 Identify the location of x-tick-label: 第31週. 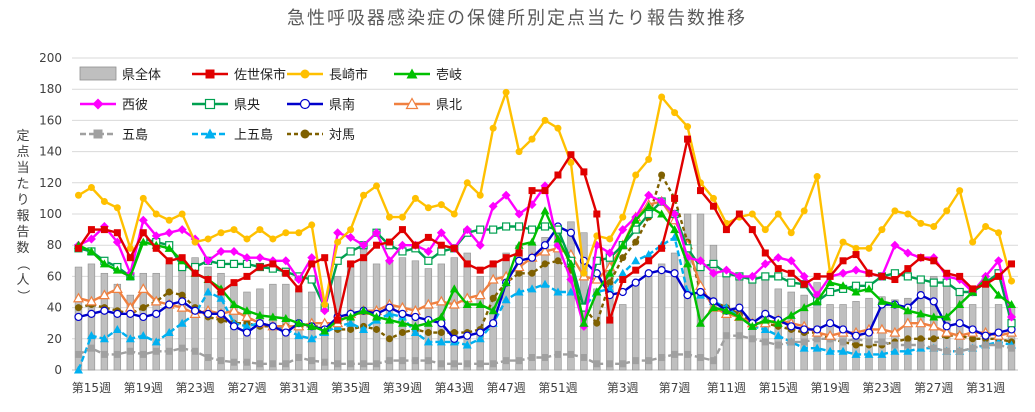
(298, 388).